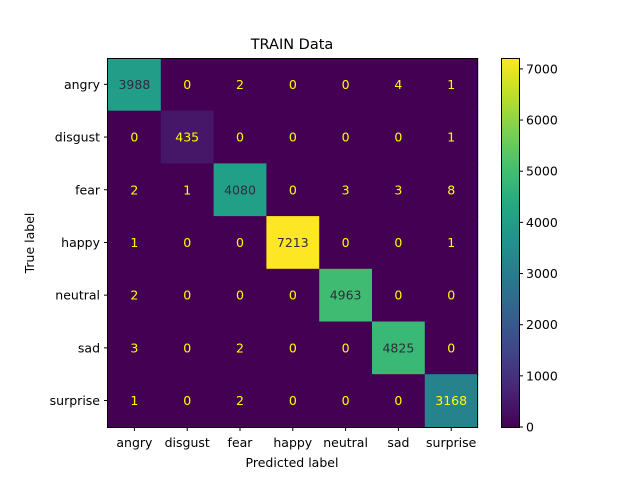  I want to click on colorbar-tick-label: 4000, so click(542, 222).